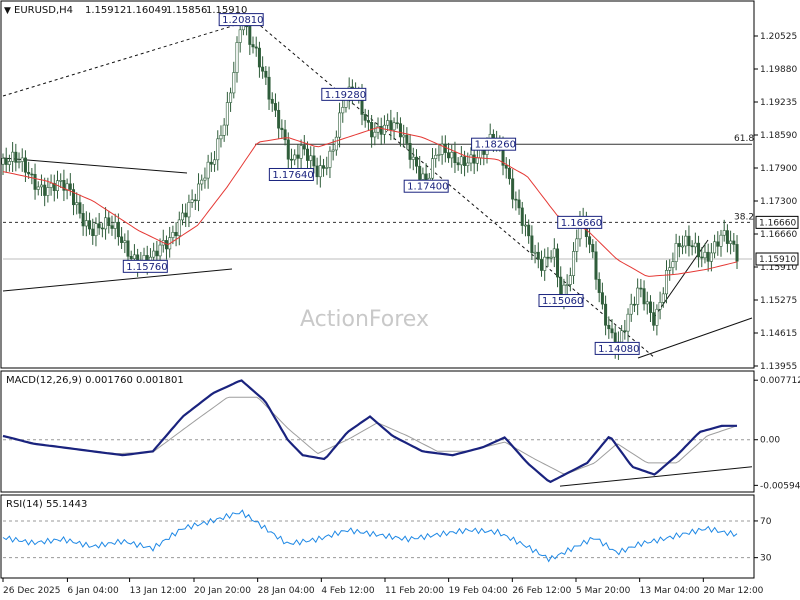 Image resolution: width=800 pixels, height=600 pixels. I want to click on time-axis-label: 20 Jan 20:00, so click(222, 591).